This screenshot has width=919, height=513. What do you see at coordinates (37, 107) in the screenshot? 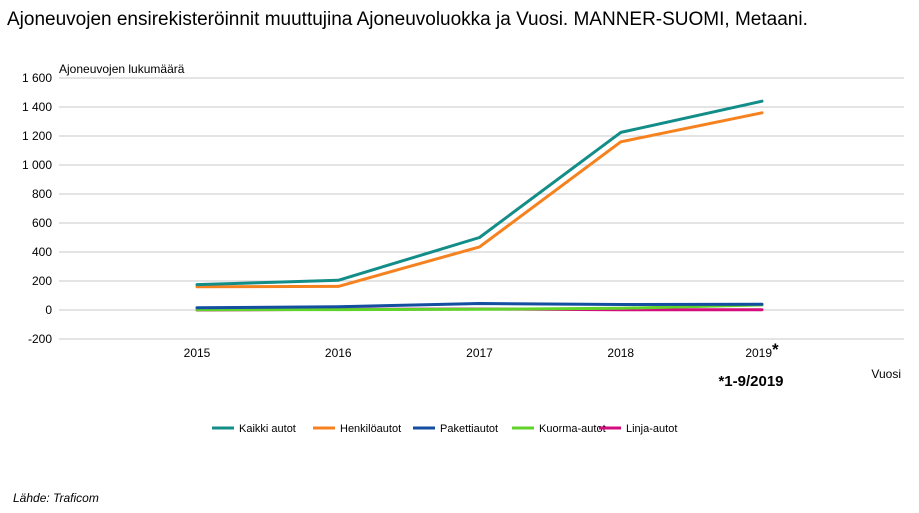
I see `y-tick-label: 1 400` at bounding box center [37, 107].